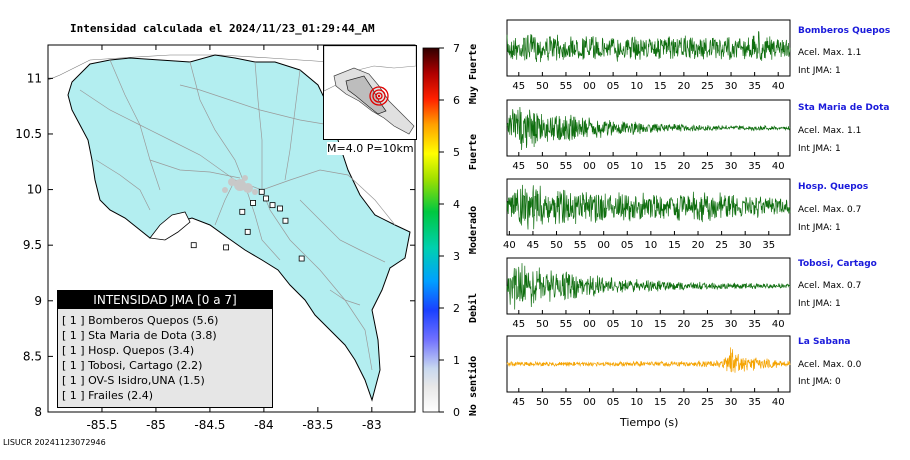 Image resolution: width=910 pixels, height=460 pixels. Describe the element at coordinates (456, 308) in the screenshot. I see `colorbar-tick-label: 2` at that location.